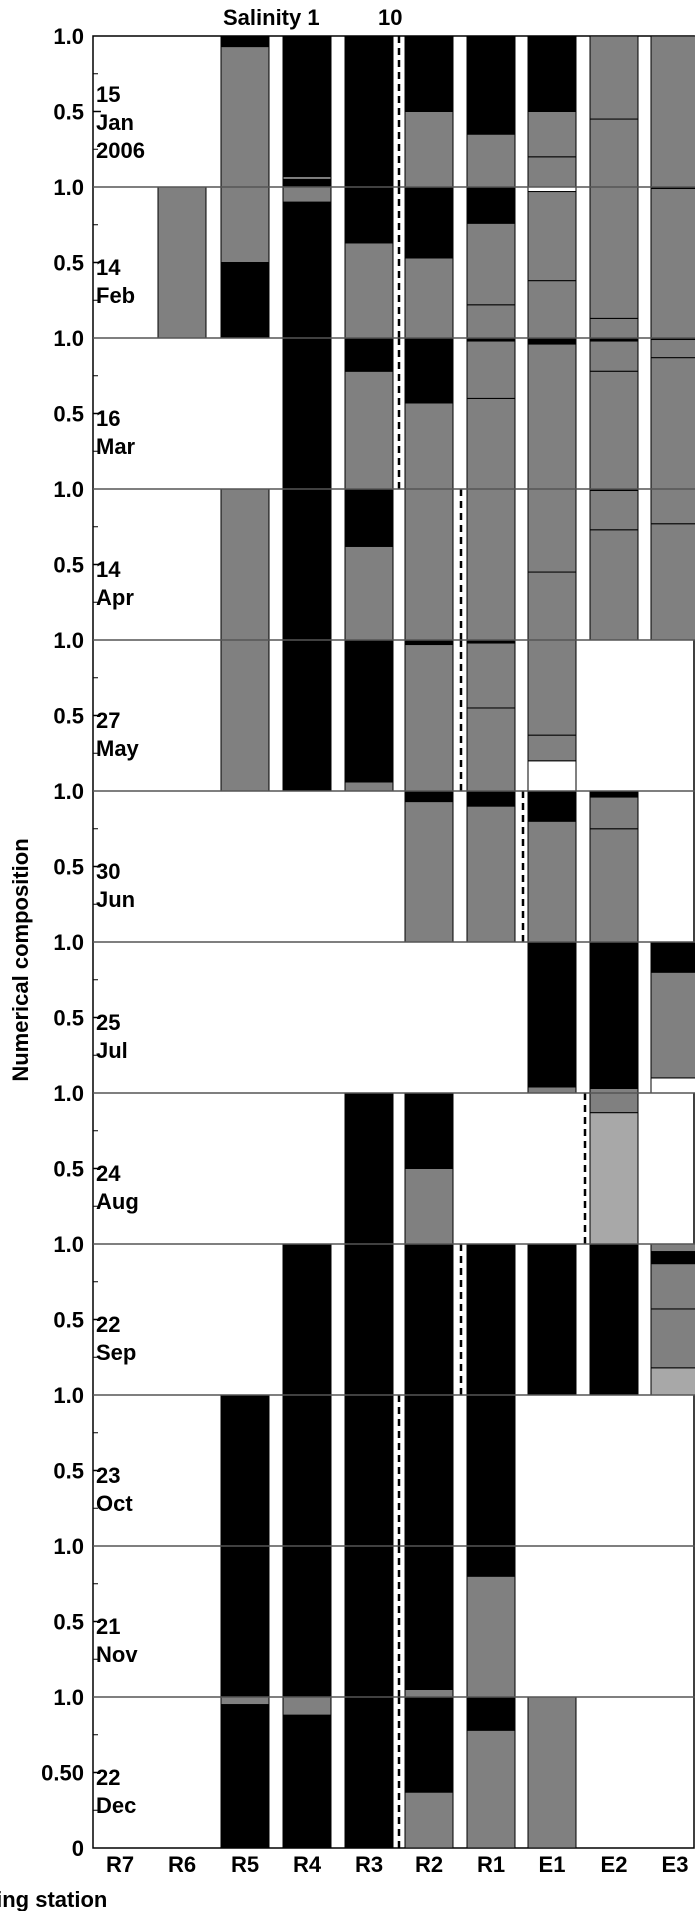 Image resolution: width=695 pixels, height=1916 pixels. I want to click on x-tick-label: R4, so click(307, 1864).